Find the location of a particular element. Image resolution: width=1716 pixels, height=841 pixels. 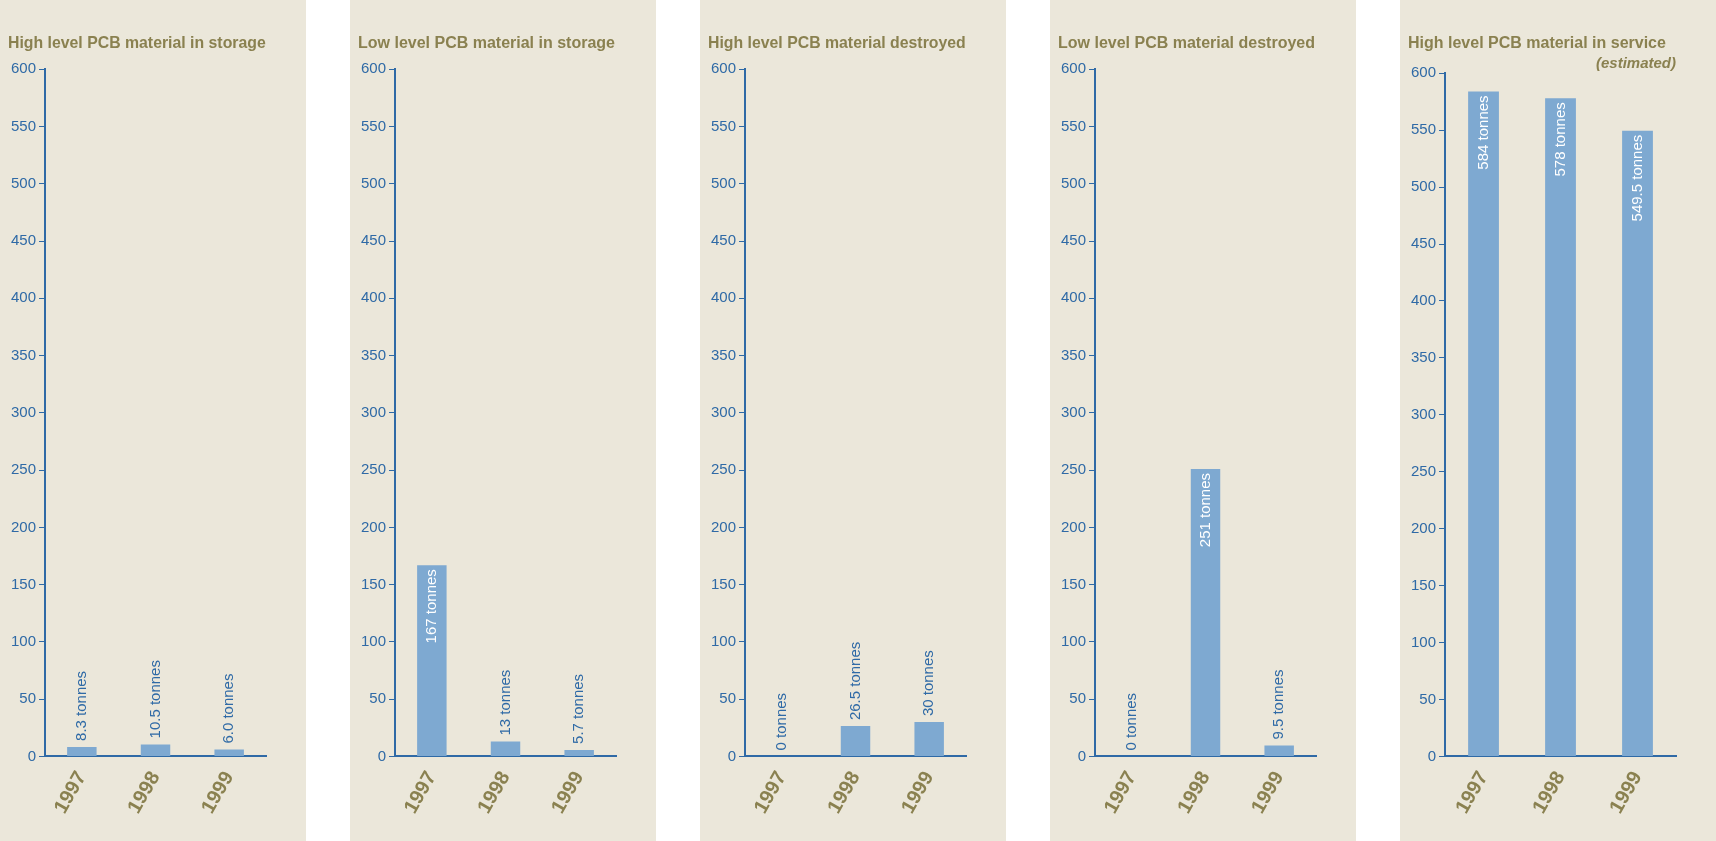

data-label: 9.5 tonnes is located at coordinates (1278, 704).